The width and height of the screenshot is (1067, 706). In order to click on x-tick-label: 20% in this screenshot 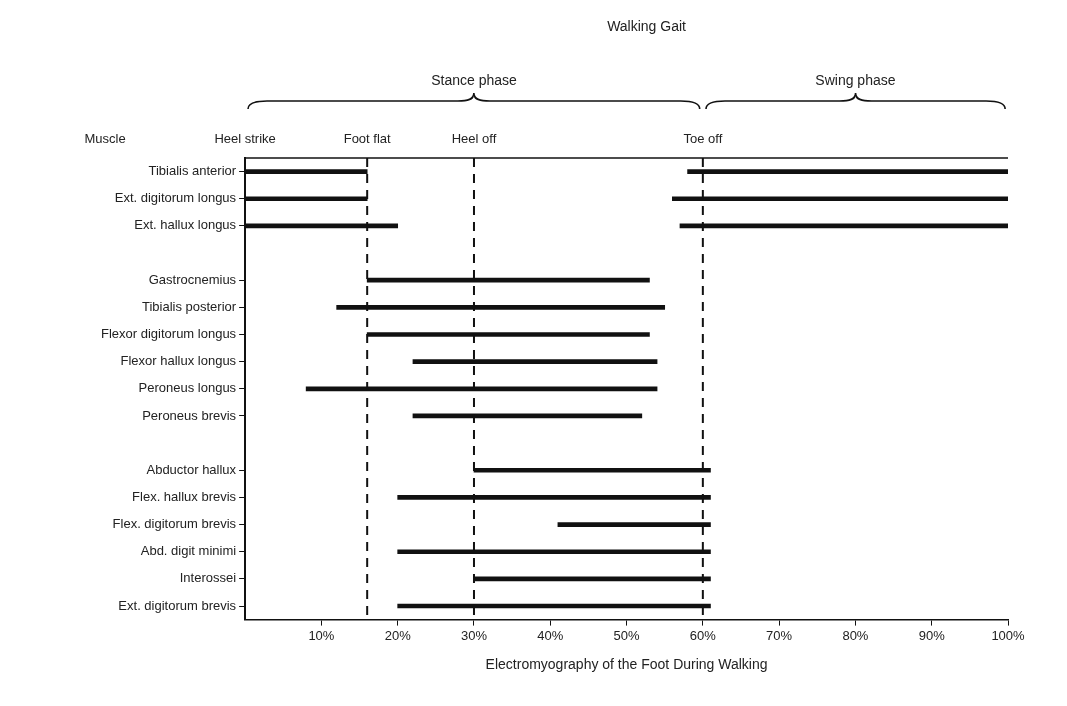, I will do `click(398, 635)`.